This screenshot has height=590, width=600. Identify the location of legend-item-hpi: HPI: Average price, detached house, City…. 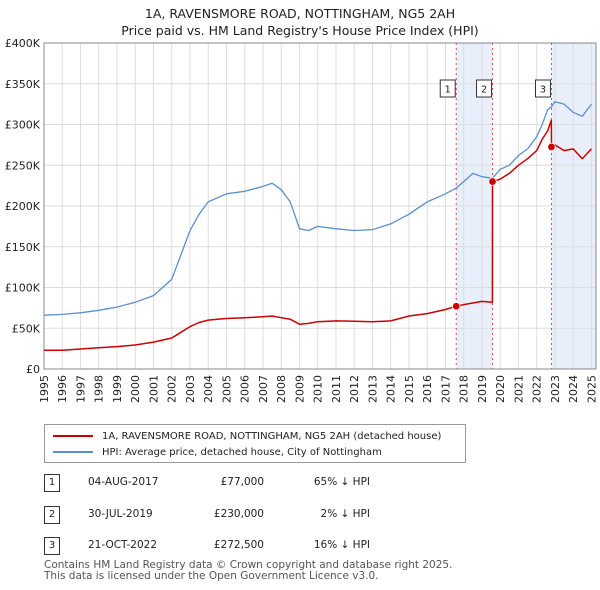
(217, 452).